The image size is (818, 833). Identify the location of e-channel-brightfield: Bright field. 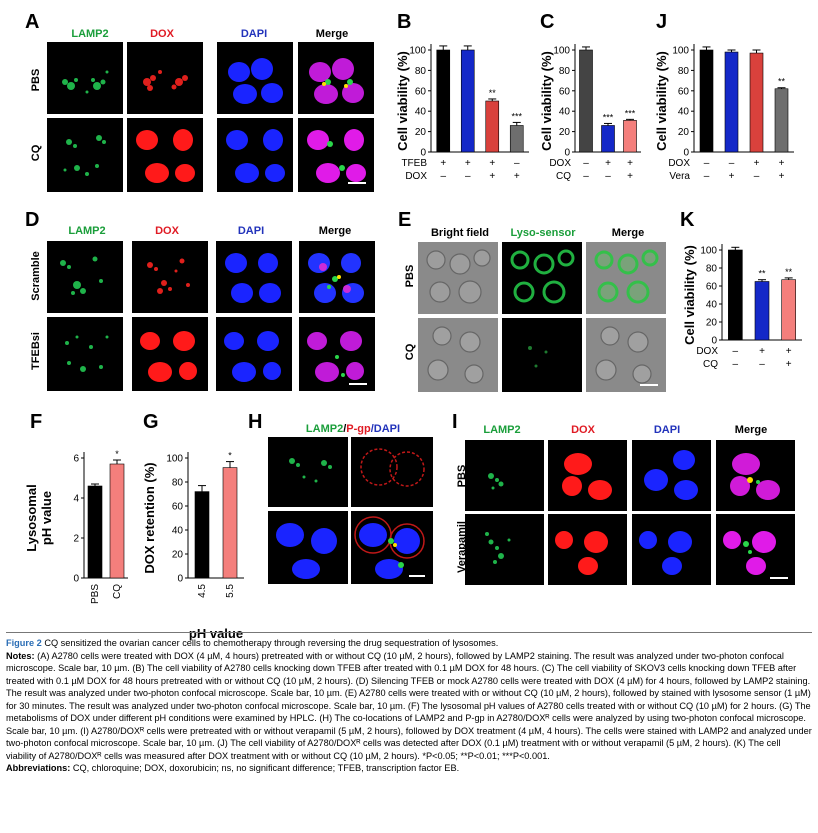
(460, 233).